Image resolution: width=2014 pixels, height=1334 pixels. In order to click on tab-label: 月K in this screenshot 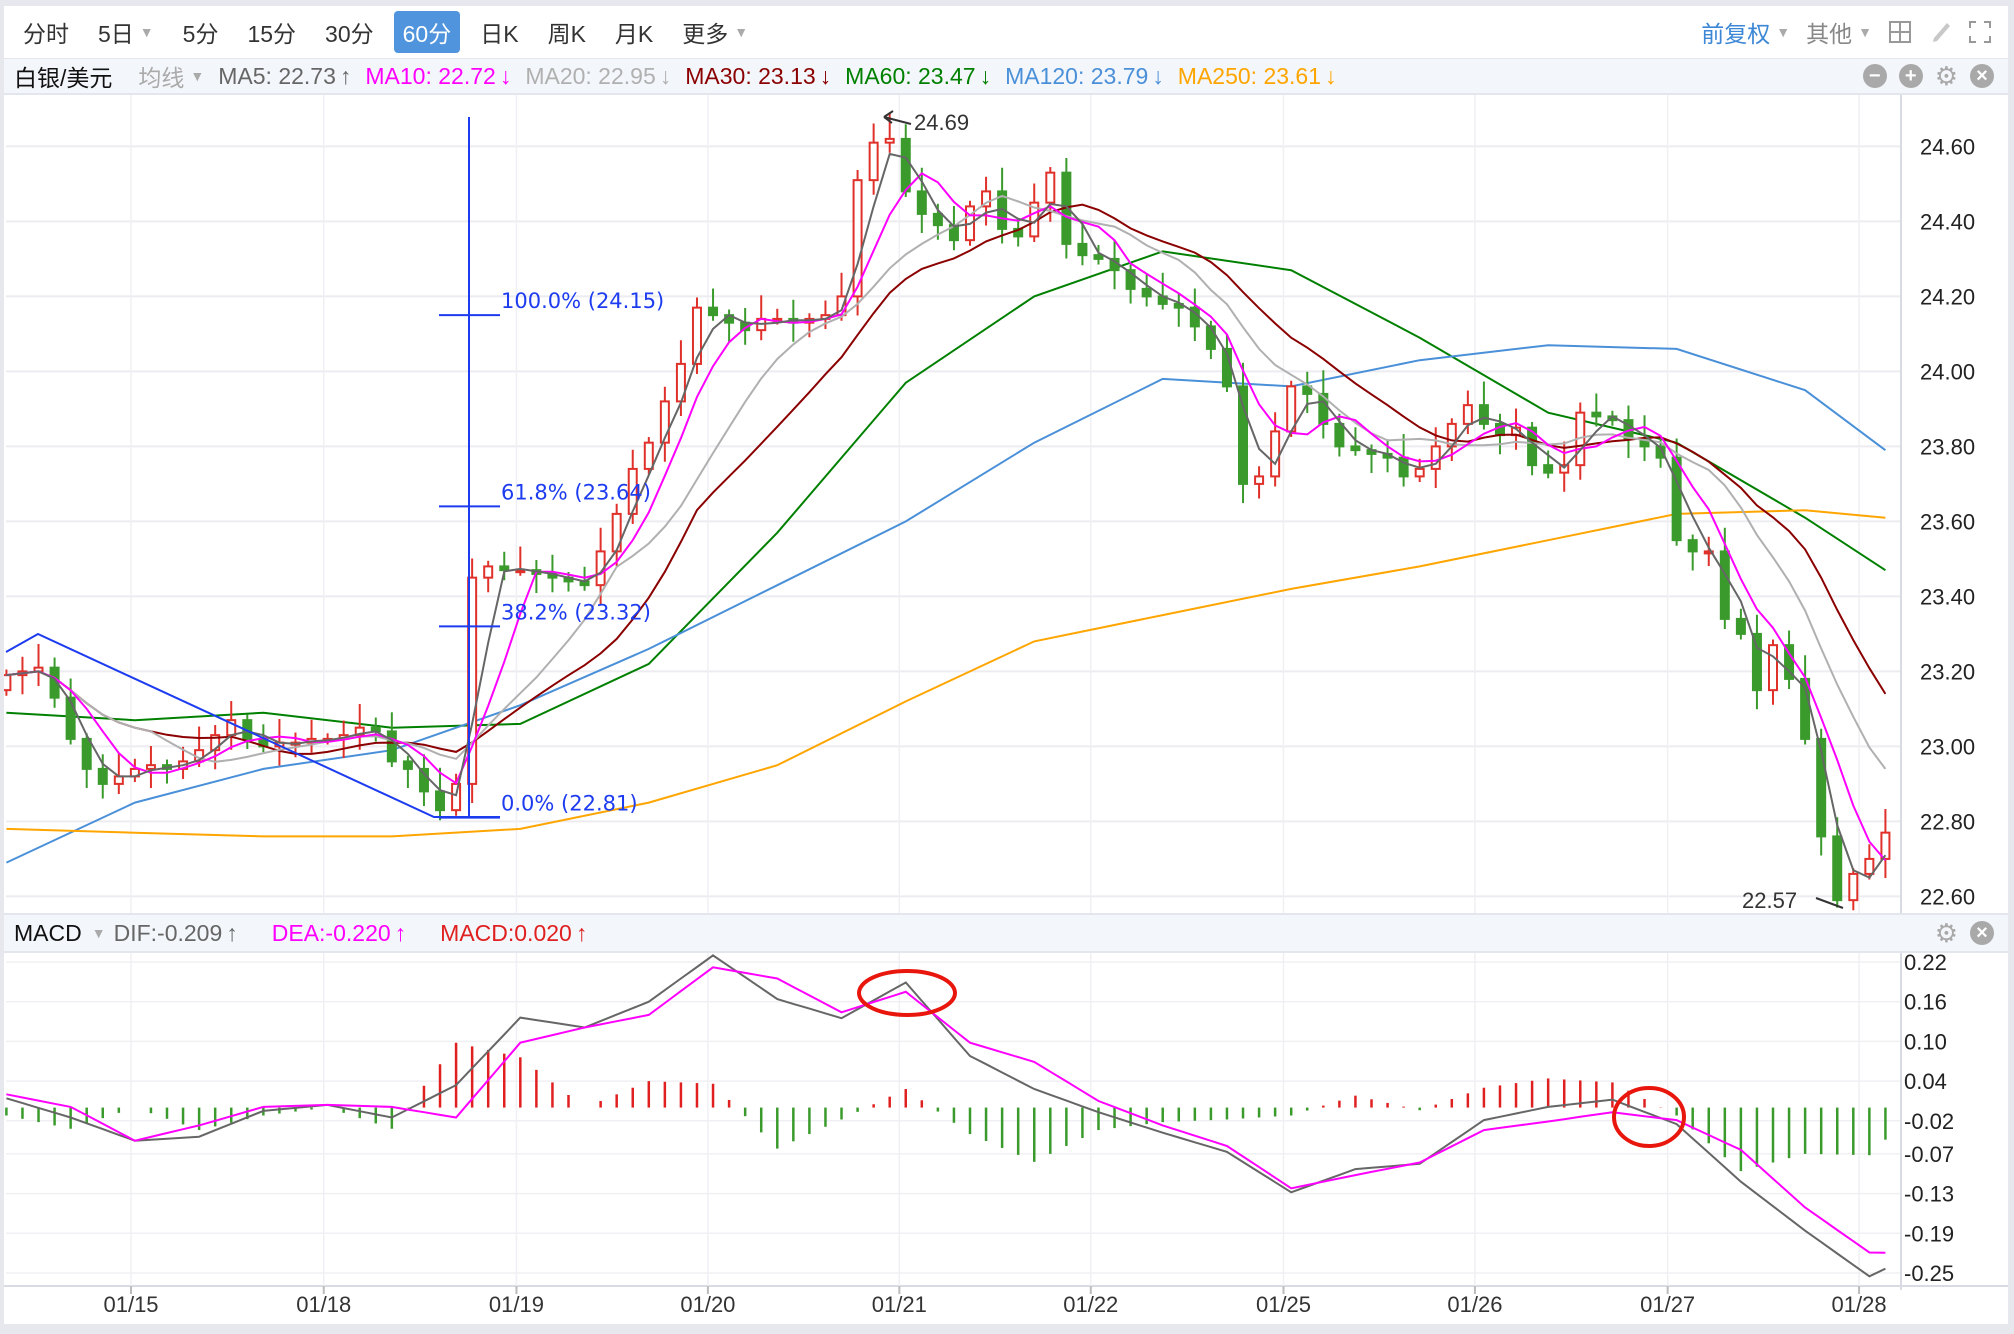, I will do `click(634, 34)`.